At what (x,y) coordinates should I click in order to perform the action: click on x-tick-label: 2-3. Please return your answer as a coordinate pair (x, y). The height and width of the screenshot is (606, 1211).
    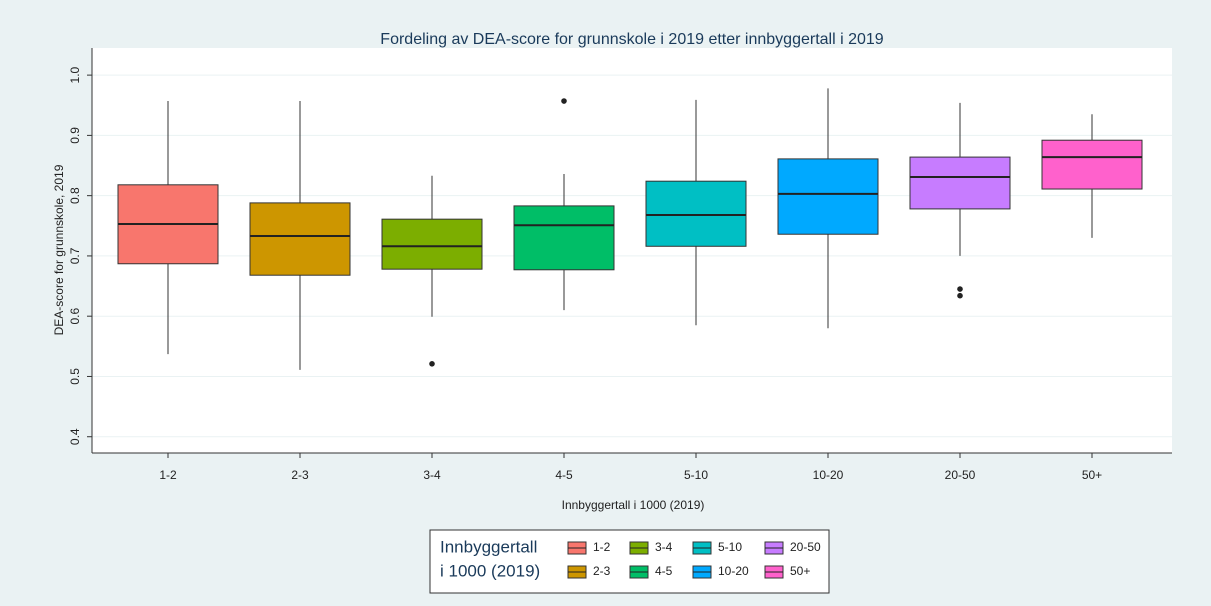
    Looking at the image, I should click on (300, 475).